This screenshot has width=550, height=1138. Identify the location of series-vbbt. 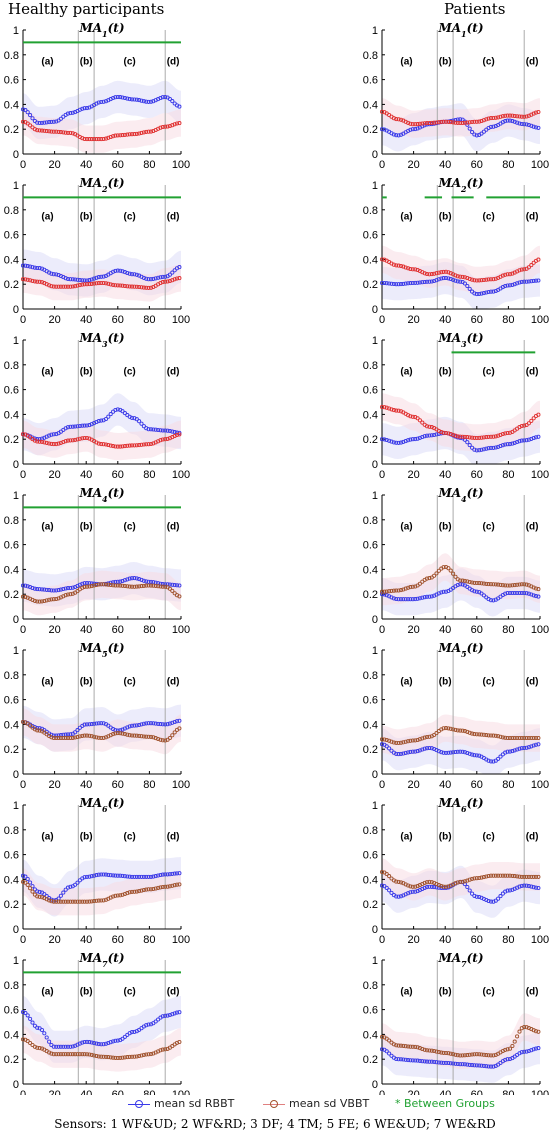
(460, 270).